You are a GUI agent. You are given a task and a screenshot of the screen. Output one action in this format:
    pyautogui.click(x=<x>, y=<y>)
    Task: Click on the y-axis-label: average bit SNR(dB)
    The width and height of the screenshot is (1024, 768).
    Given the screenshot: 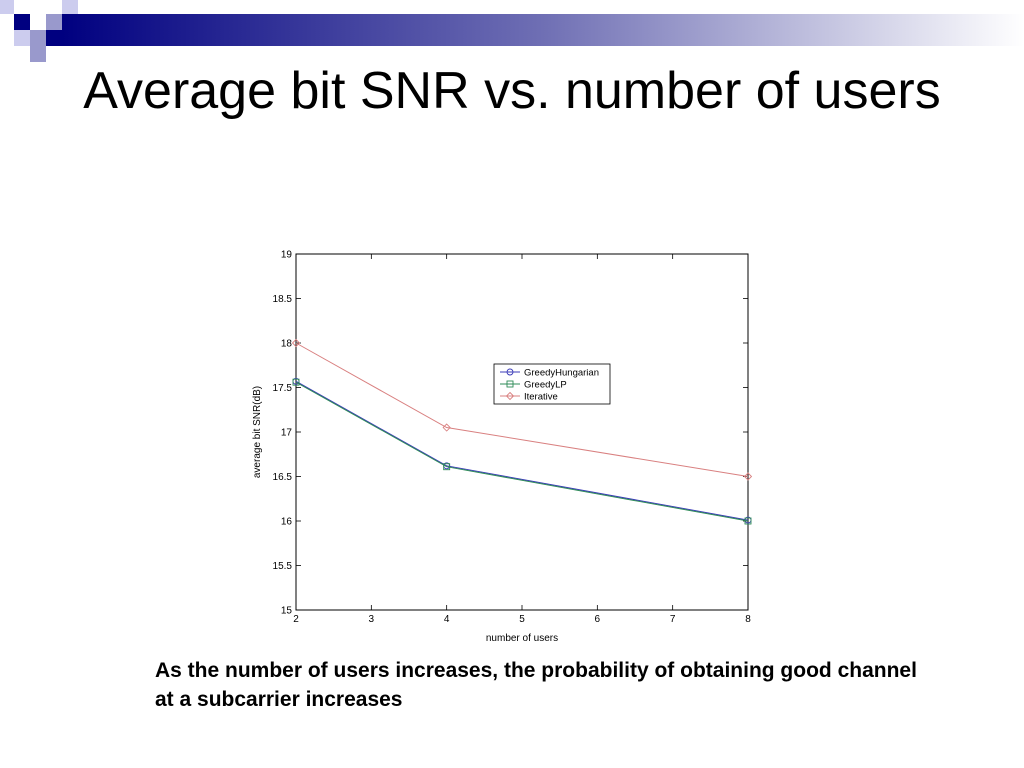 What is the action you would take?
    pyautogui.click(x=257, y=432)
    